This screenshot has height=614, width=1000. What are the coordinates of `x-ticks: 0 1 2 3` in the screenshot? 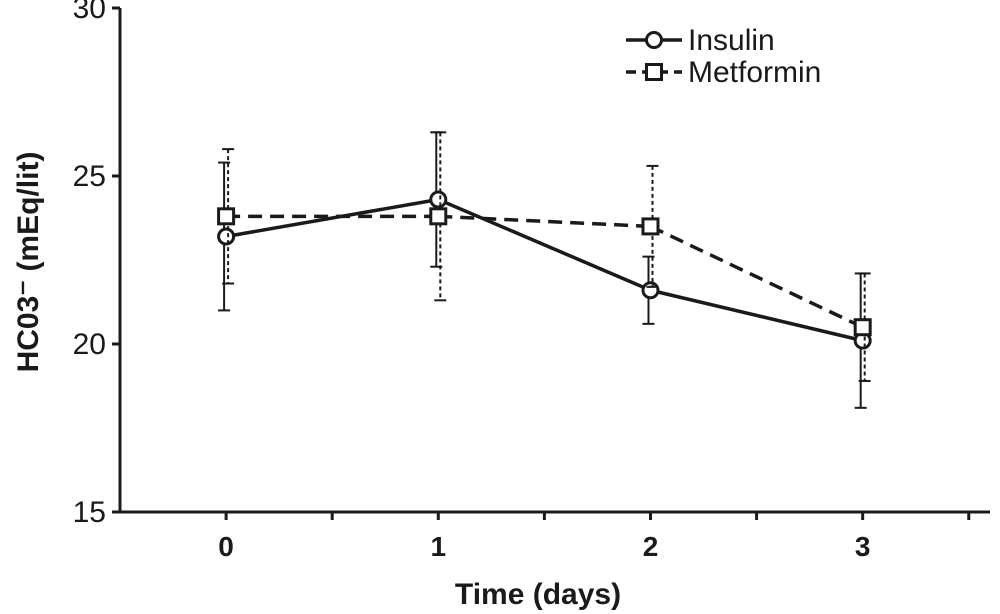 It's located at (594, 537).